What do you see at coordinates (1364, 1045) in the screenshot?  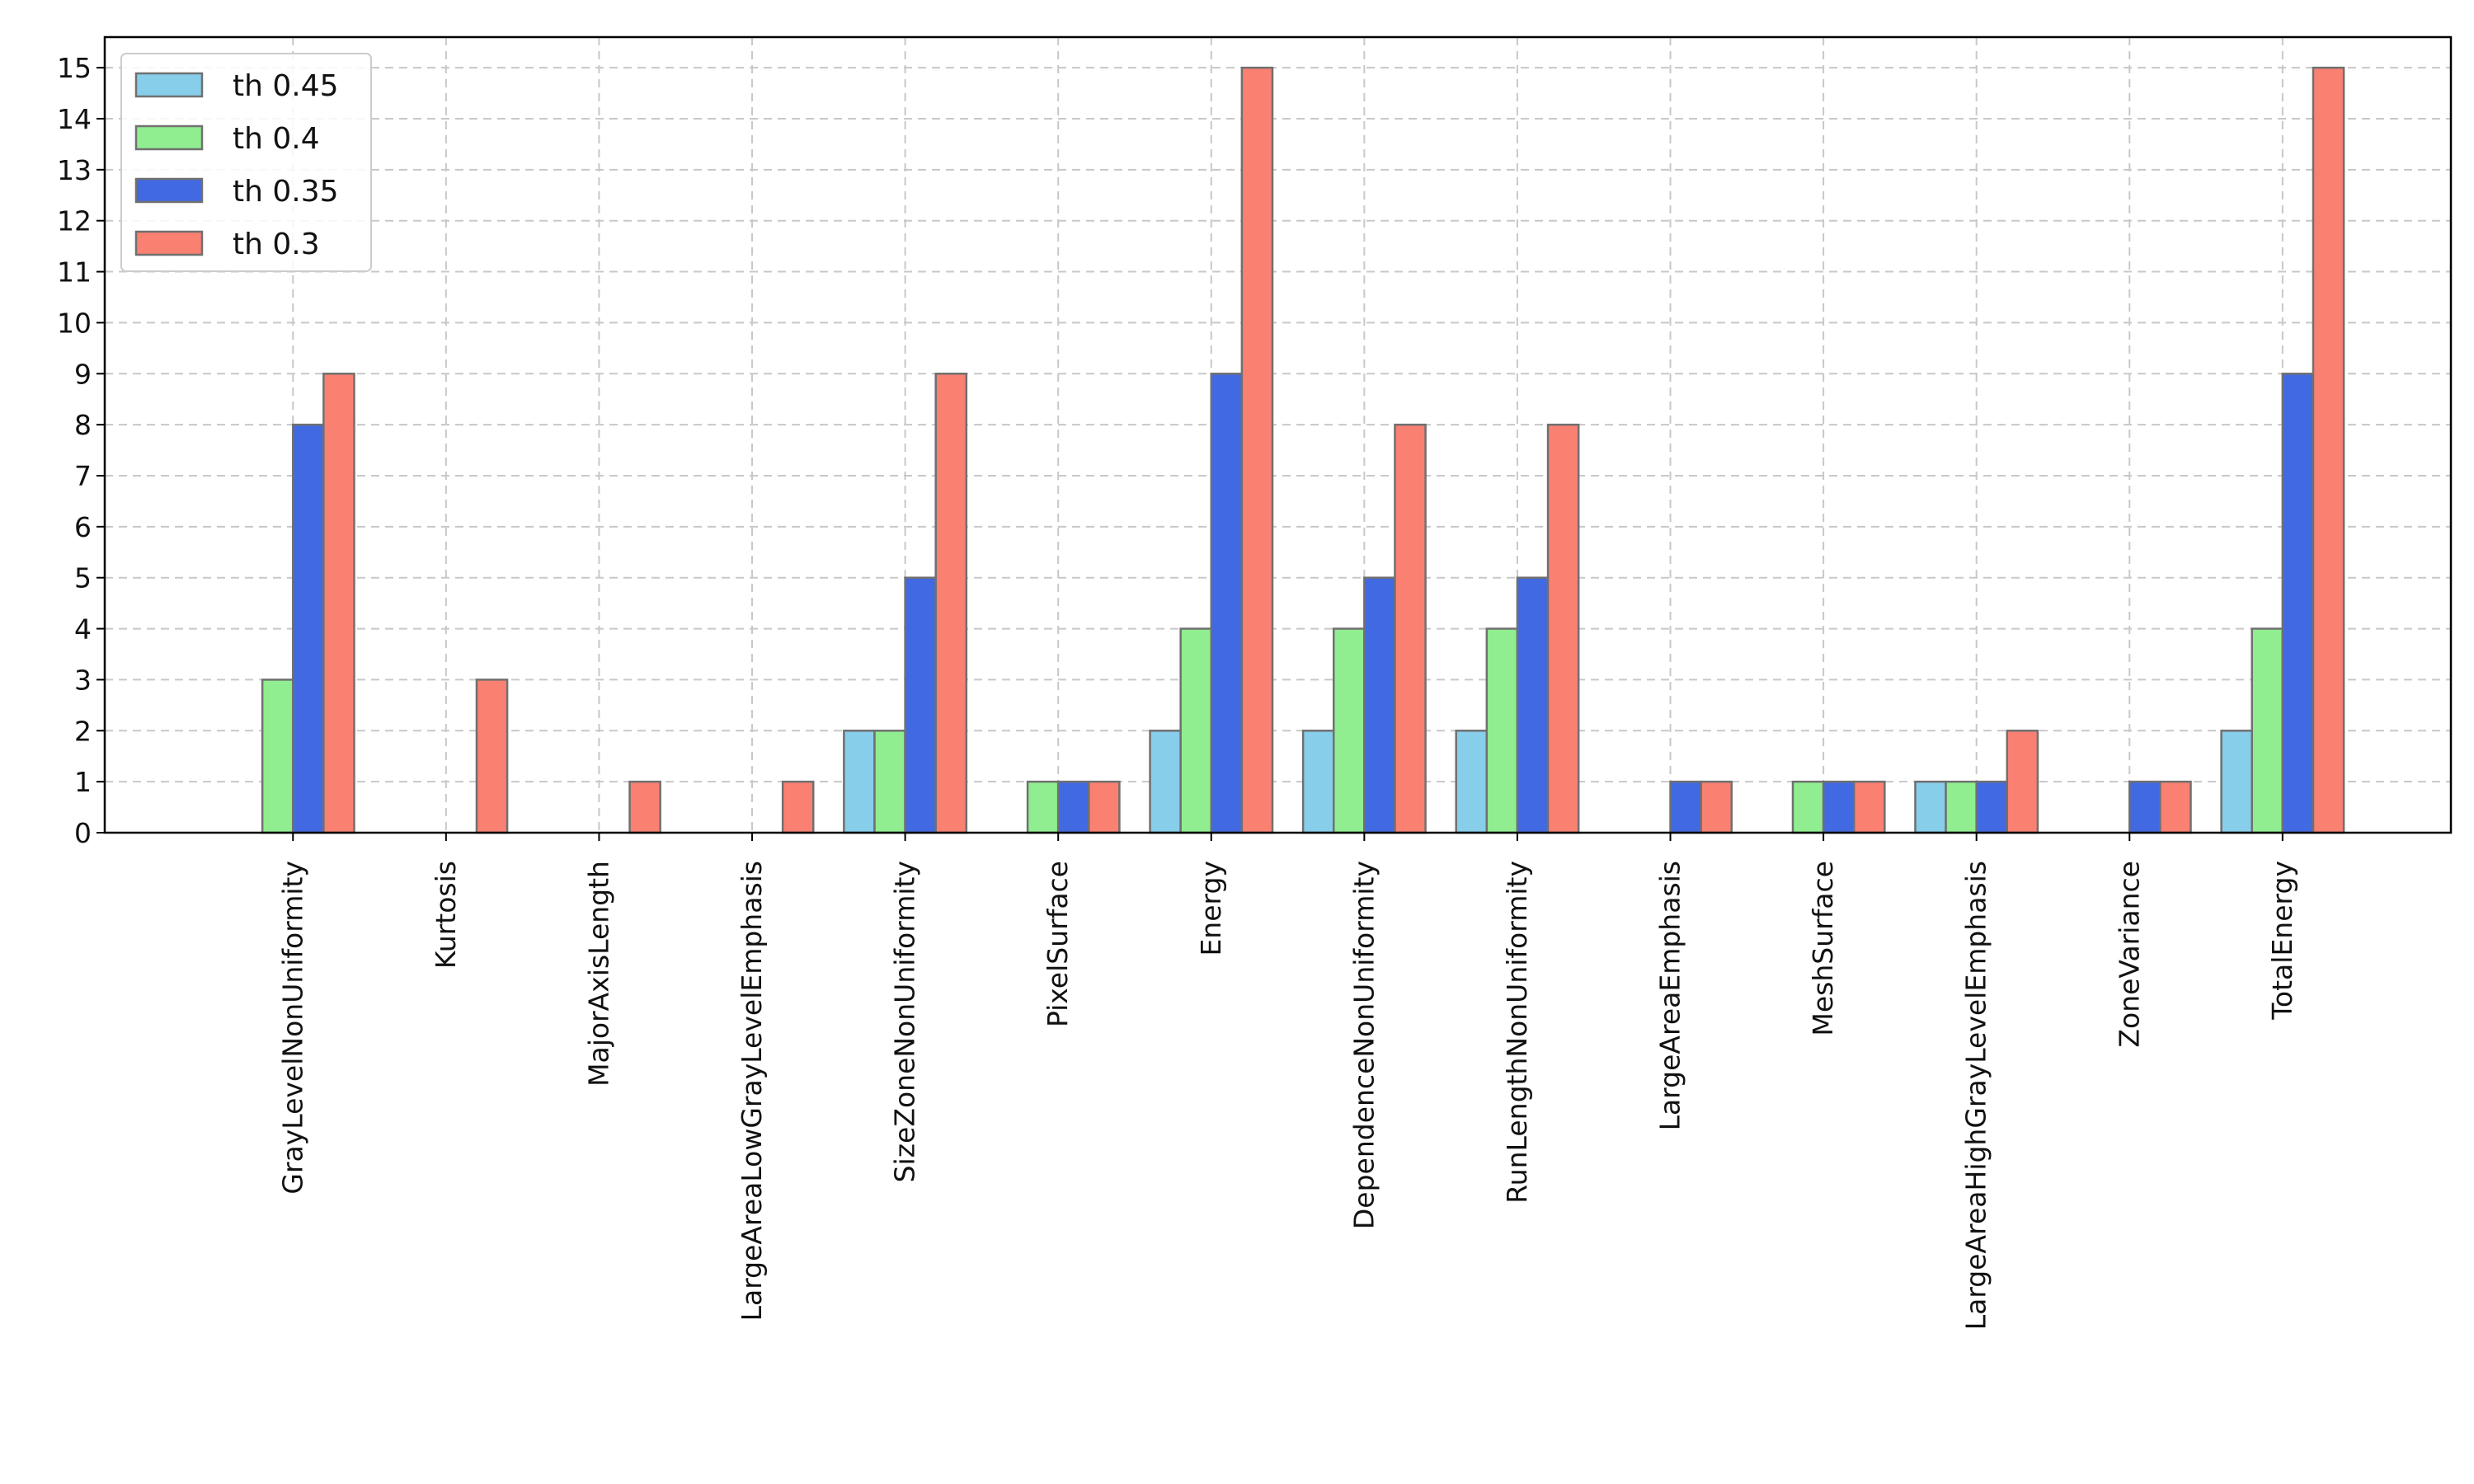 I see `x-tick-label: DependenceNonUniformity` at bounding box center [1364, 1045].